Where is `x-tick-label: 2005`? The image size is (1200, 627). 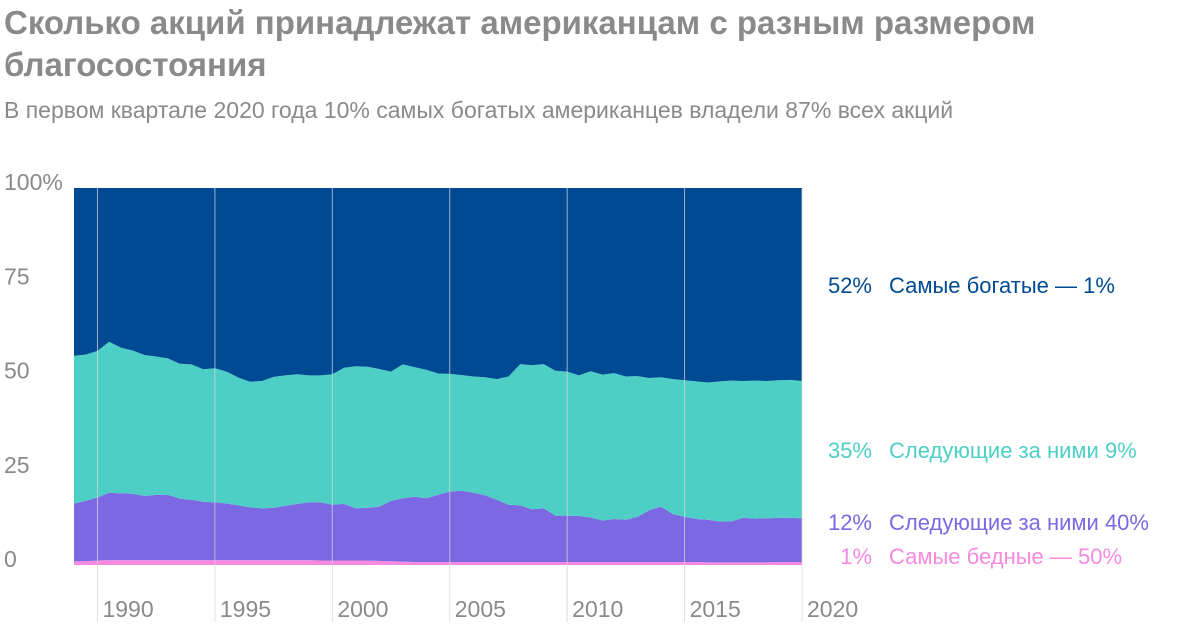
x-tick-label: 2005 is located at coordinates (480, 609).